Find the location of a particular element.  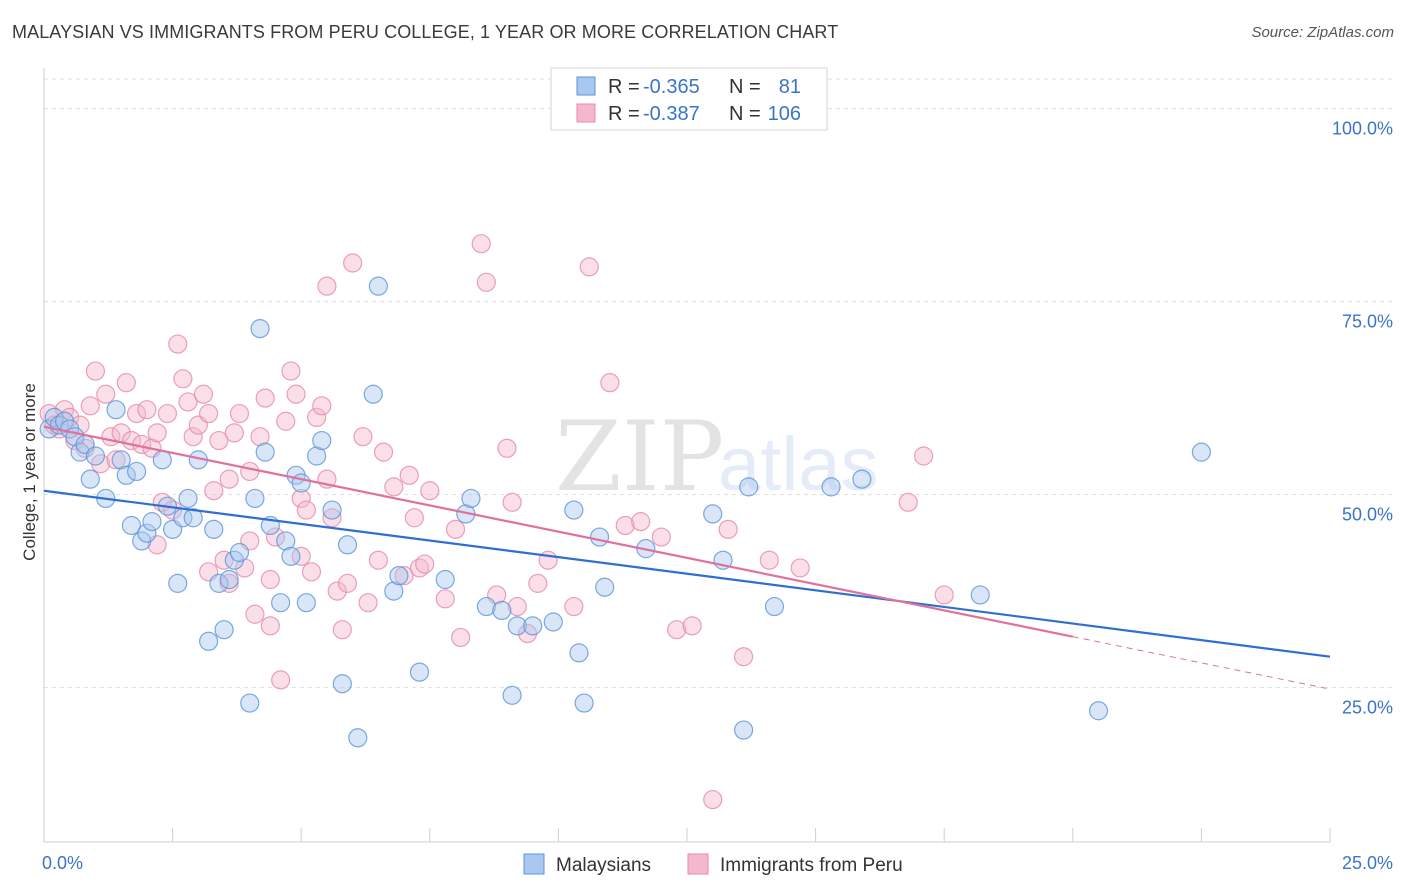

peru-trend-extension is located at coordinates (1201, 663).